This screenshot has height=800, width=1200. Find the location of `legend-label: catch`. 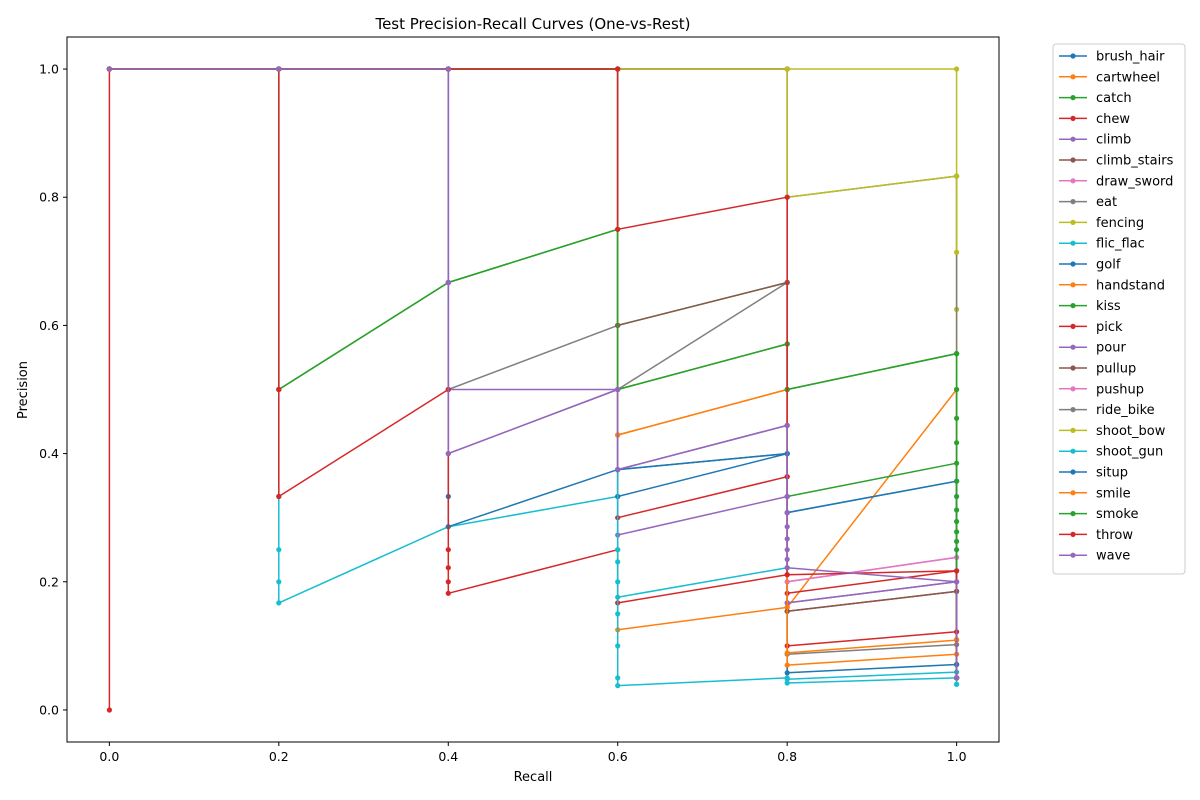

legend-label: catch is located at coordinates (1114, 98).